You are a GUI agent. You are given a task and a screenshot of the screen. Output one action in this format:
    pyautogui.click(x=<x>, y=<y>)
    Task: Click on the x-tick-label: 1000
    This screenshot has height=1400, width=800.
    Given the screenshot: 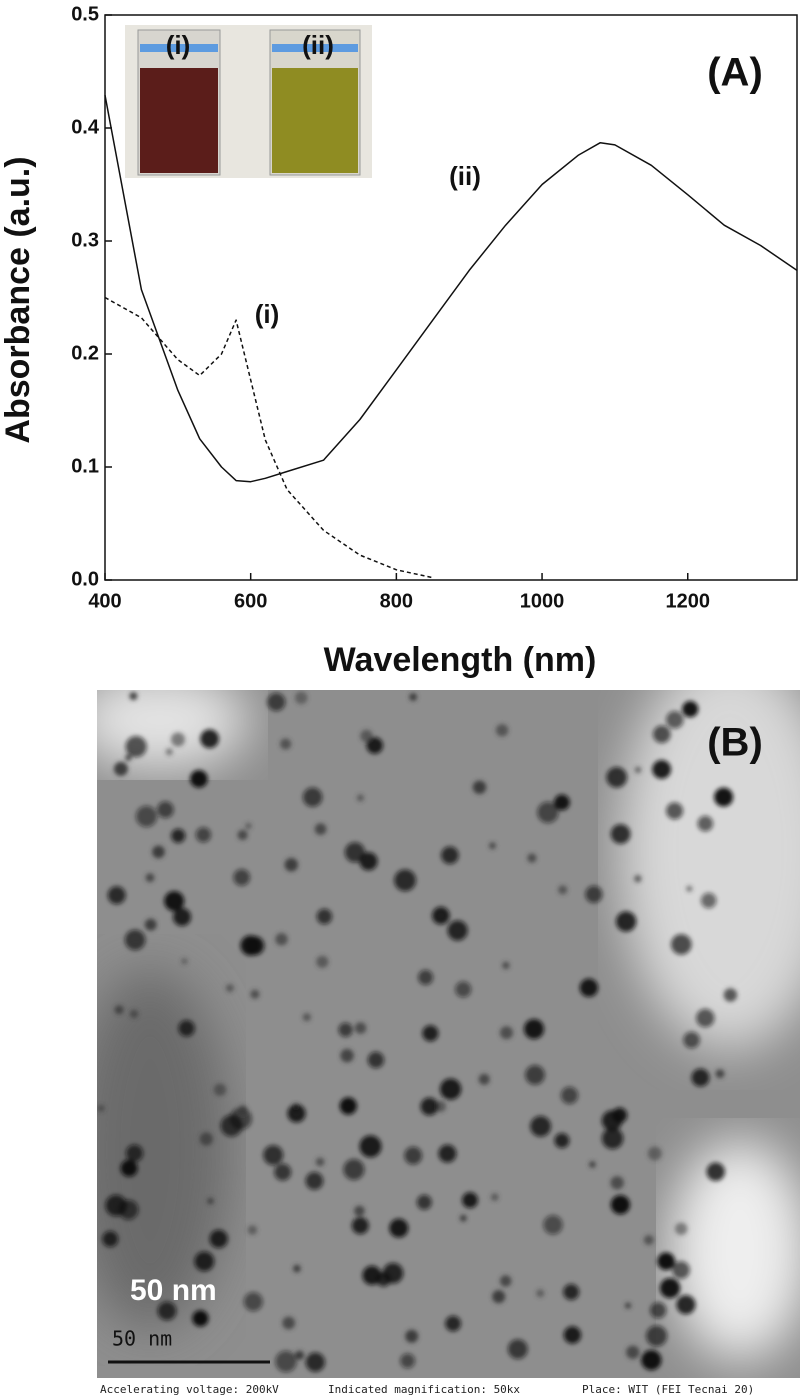 What is the action you would take?
    pyautogui.click(x=542, y=601)
    